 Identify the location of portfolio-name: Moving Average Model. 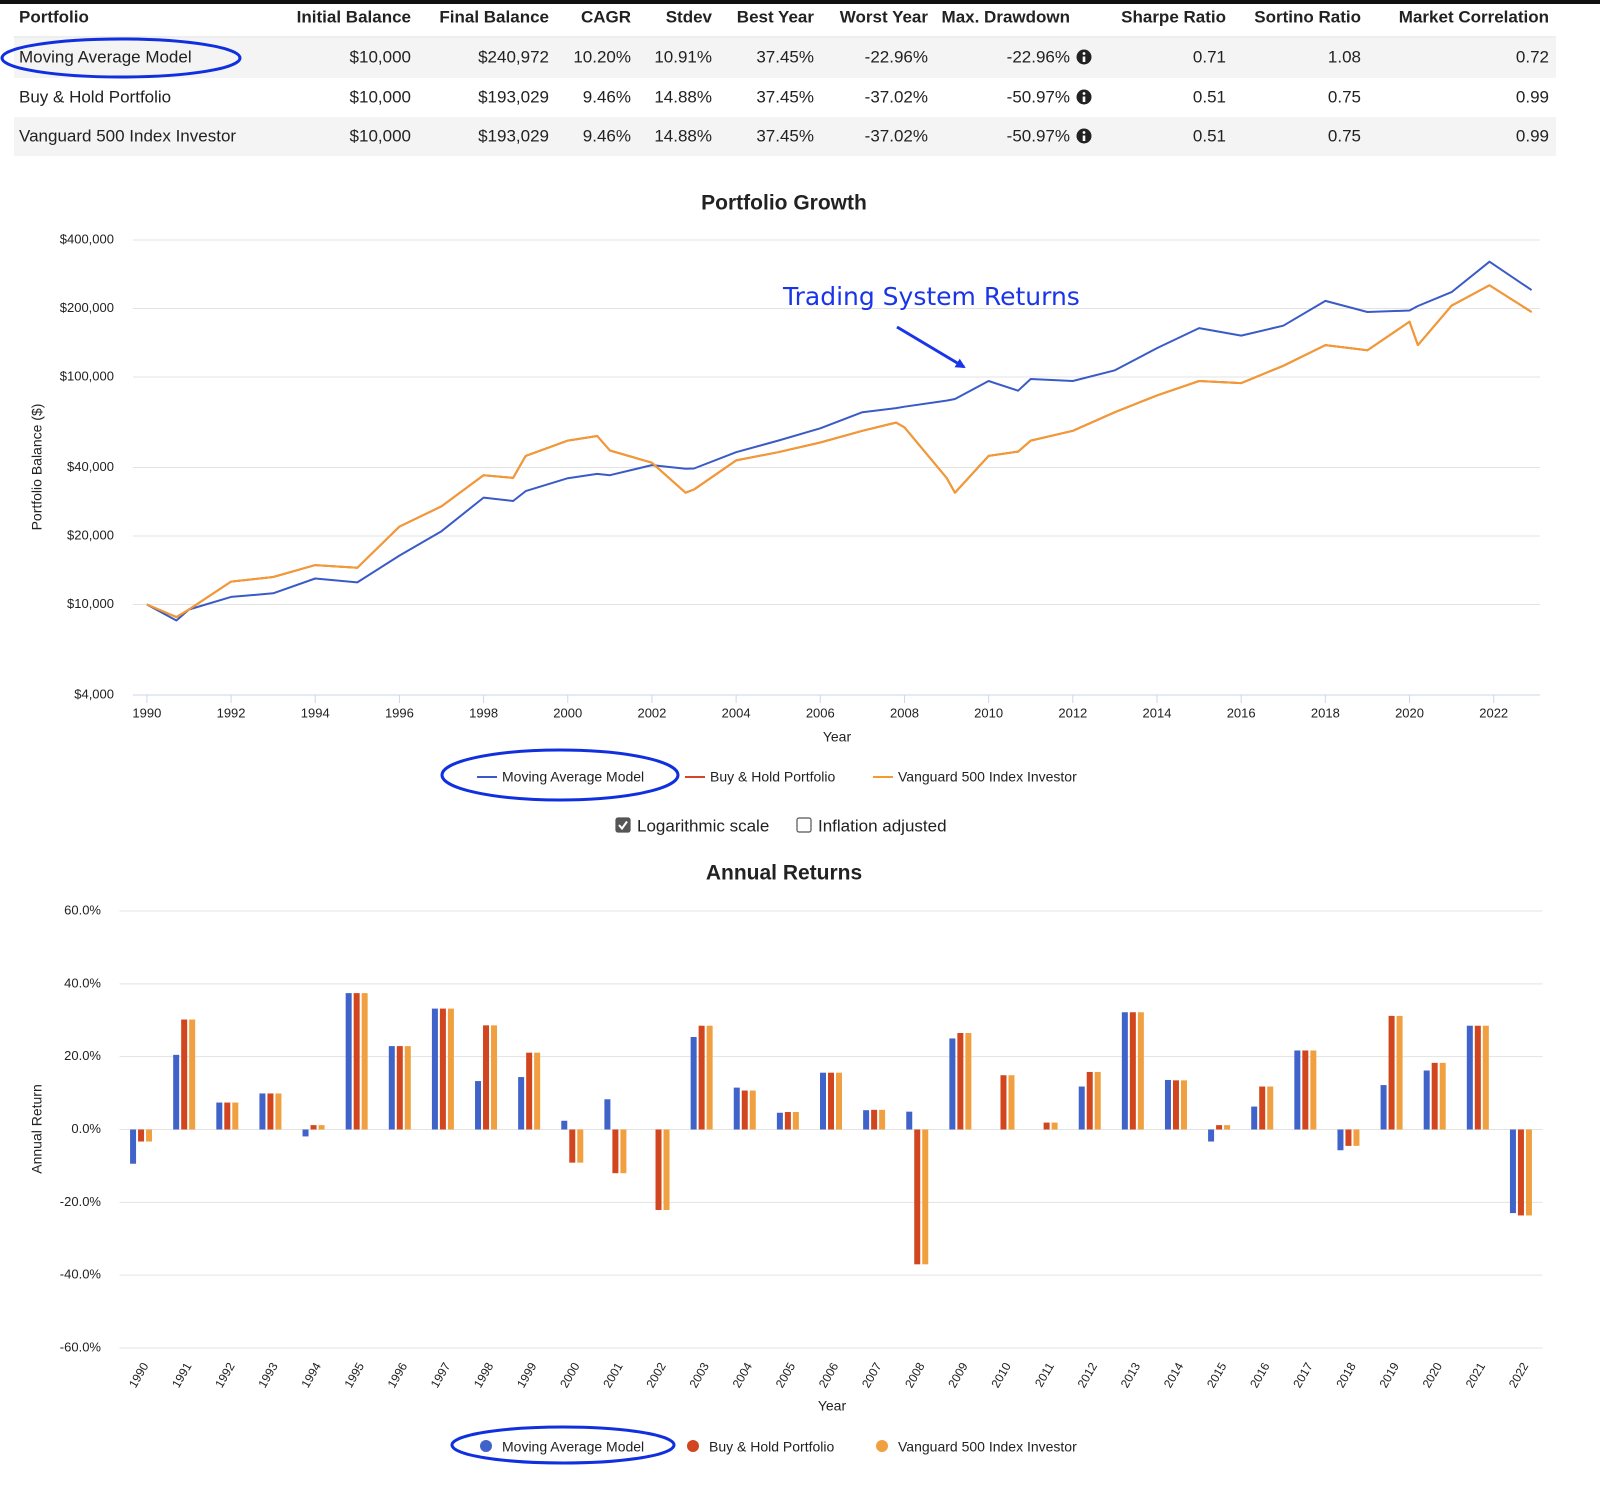
(105, 56).